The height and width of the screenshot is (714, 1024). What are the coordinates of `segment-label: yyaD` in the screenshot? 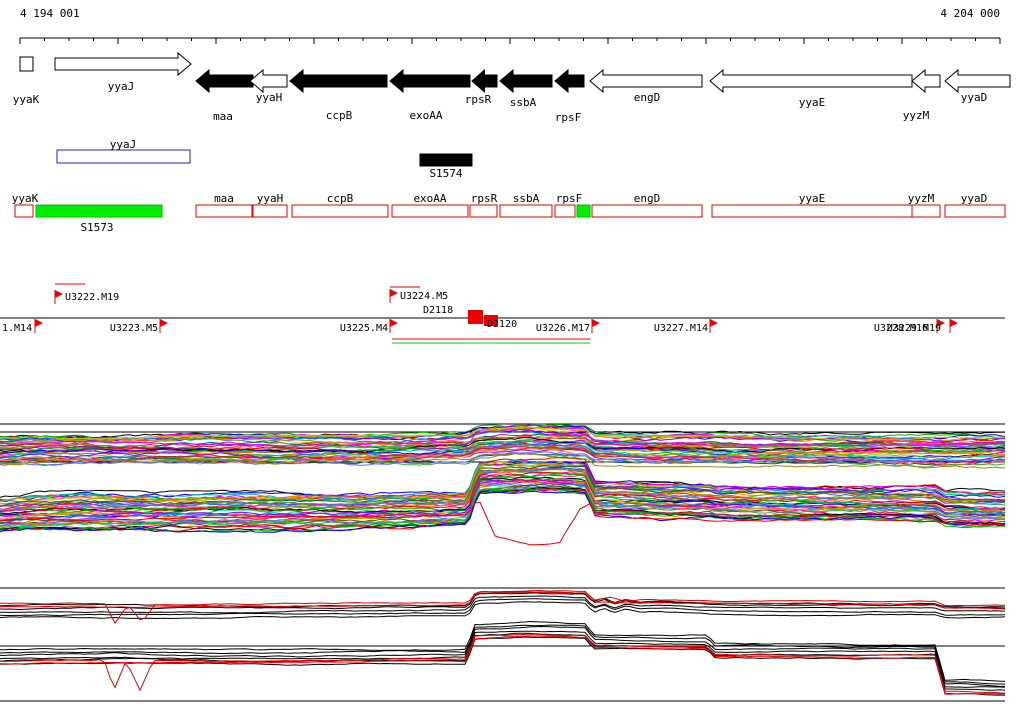 It's located at (974, 198).